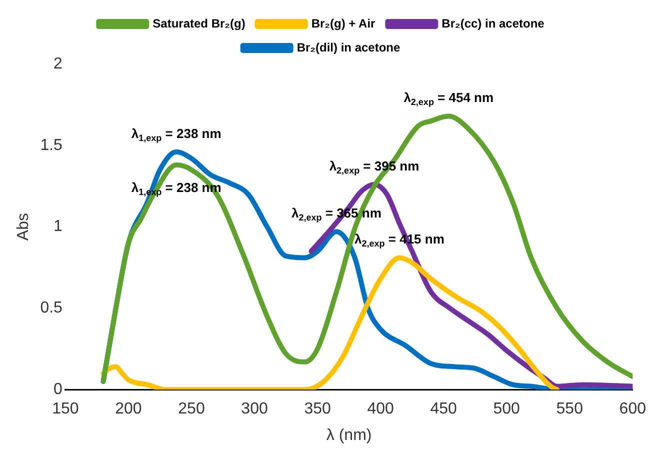  What do you see at coordinates (343, 23) in the screenshot?
I see `legend-label: Br₂(g) + Air` at bounding box center [343, 23].